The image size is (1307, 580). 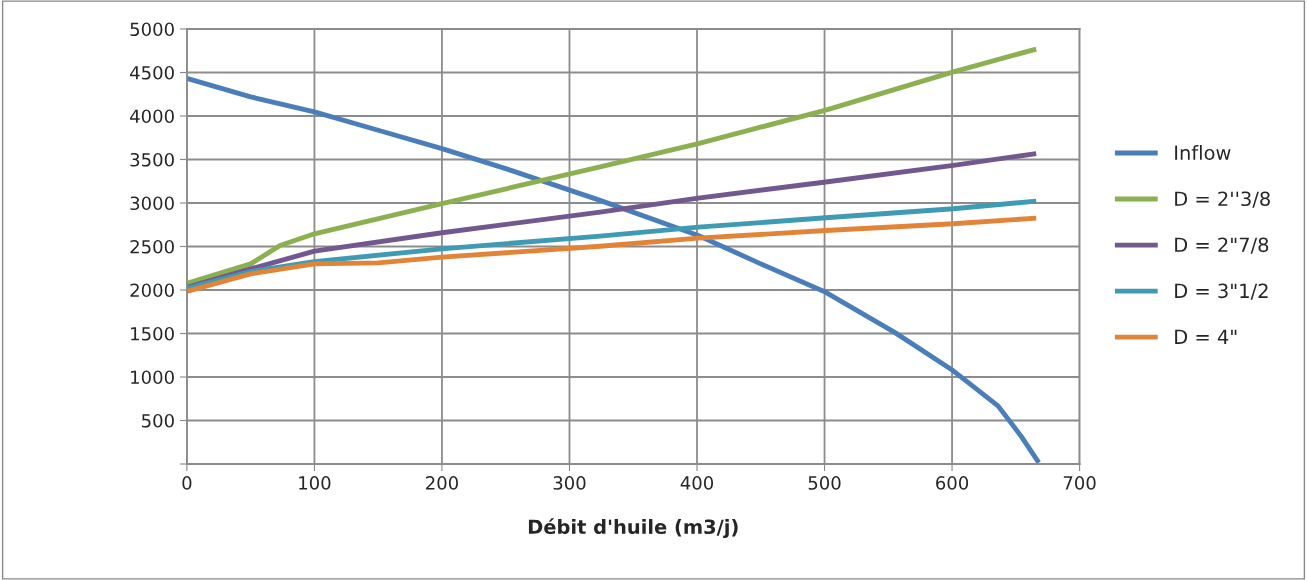 I want to click on y-tick-label: 3500, so click(x=152, y=159).